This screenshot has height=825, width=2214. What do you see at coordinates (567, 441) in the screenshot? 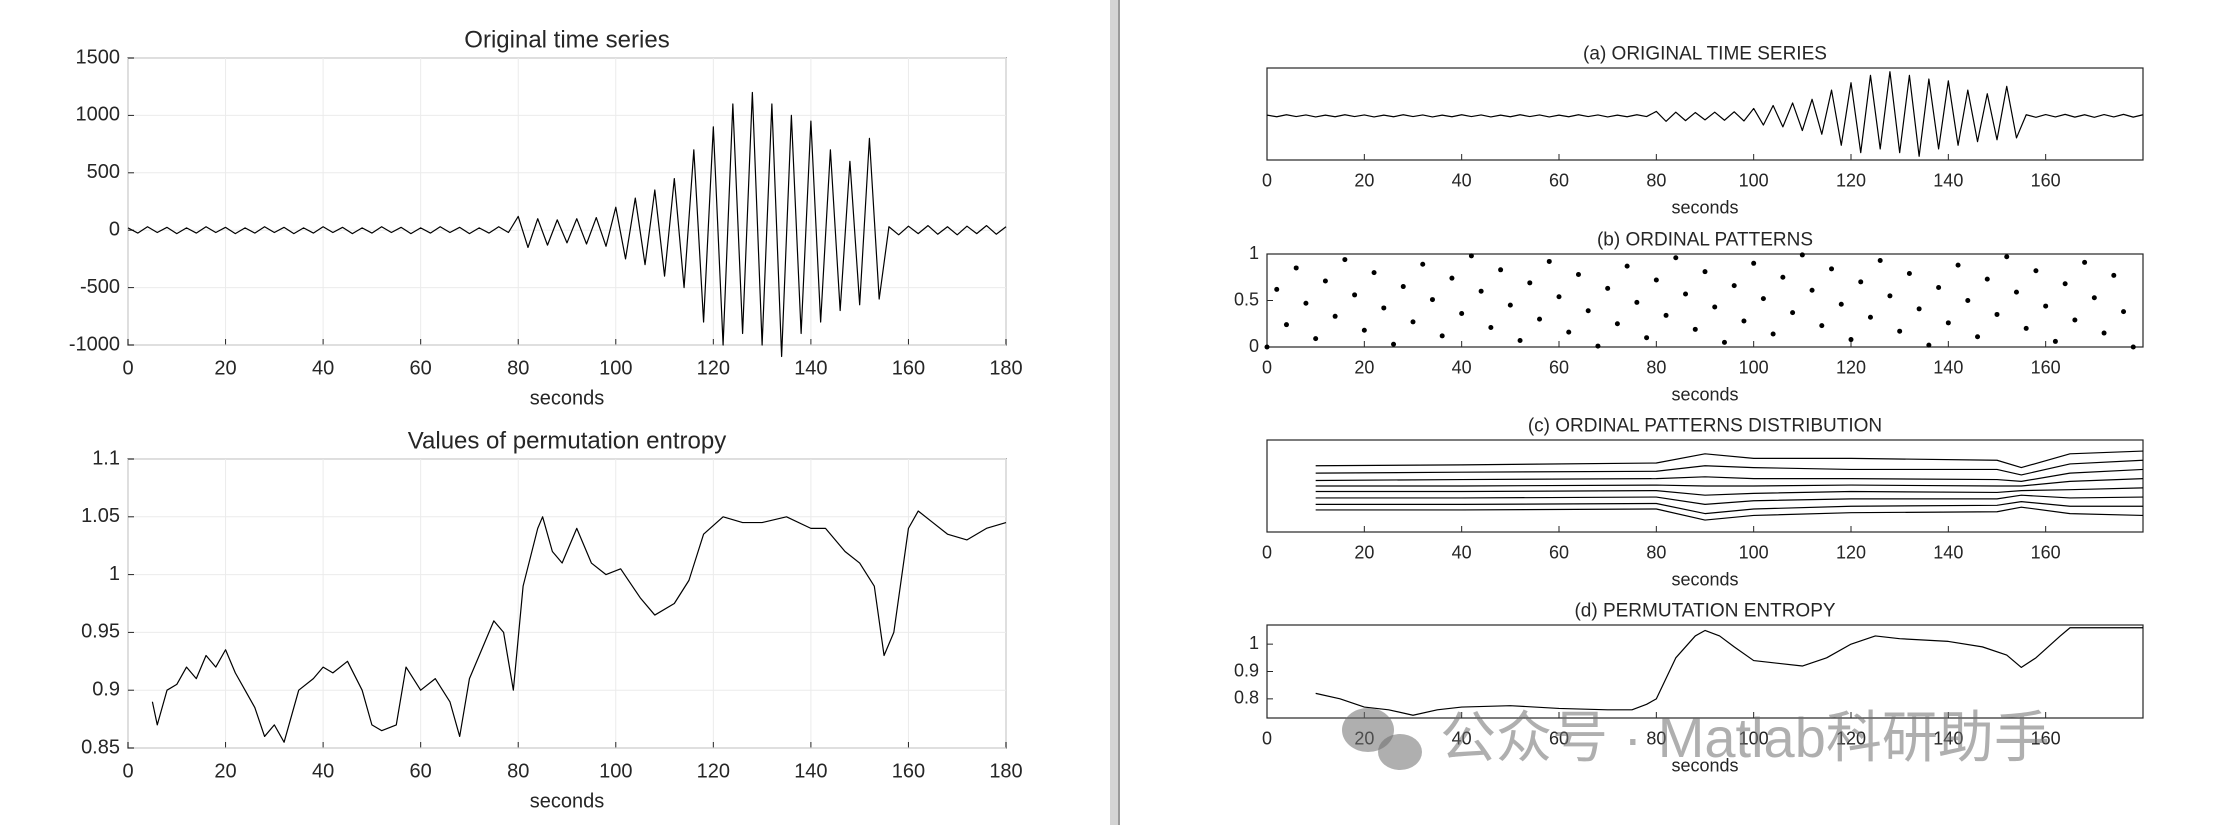
I see `chart-title: Values of permutation entropy` at bounding box center [567, 441].